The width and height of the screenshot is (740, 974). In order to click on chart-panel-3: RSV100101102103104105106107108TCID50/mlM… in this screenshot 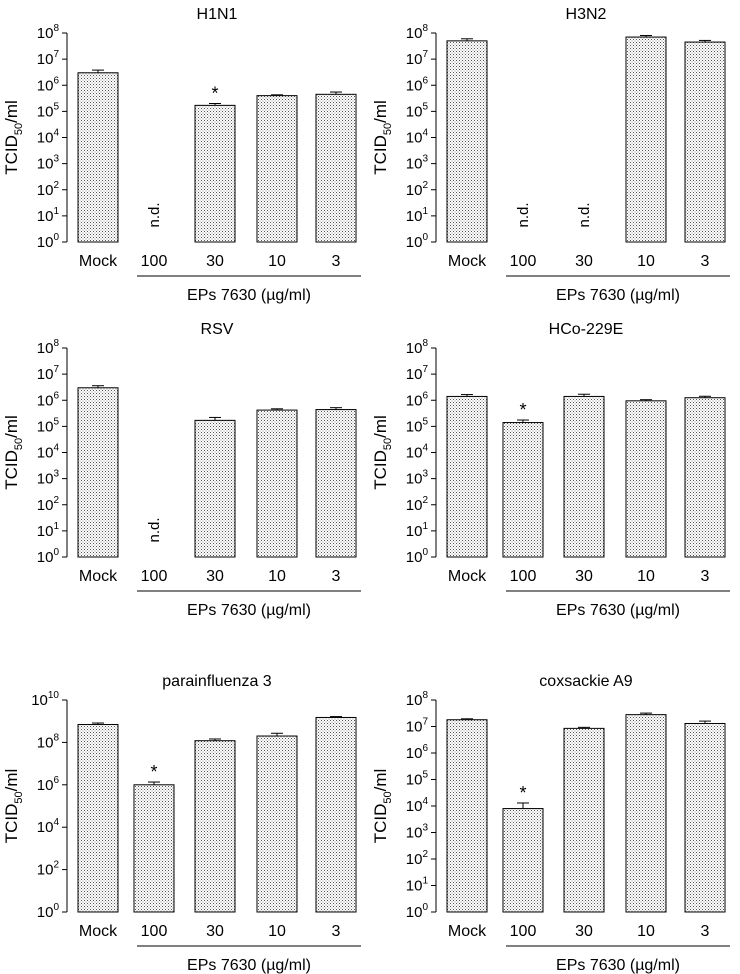, I will do `click(181, 470)`.